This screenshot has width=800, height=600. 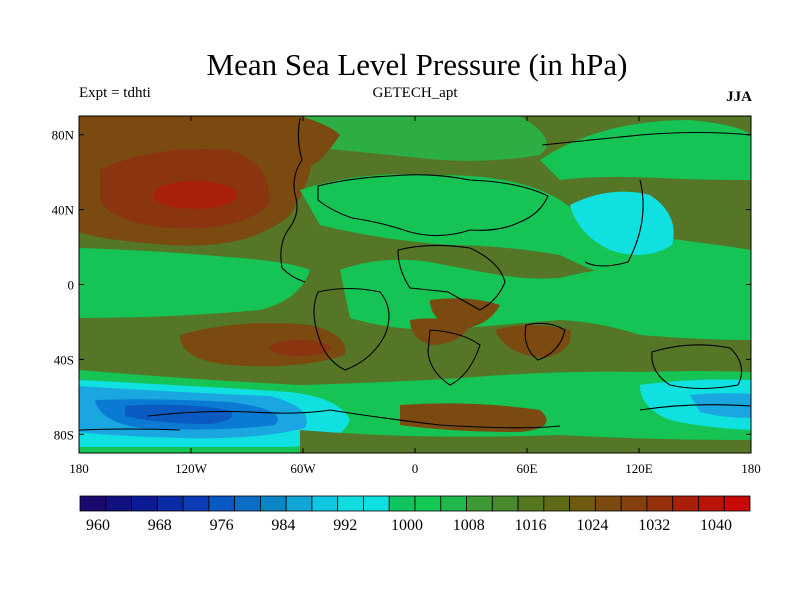 What do you see at coordinates (592, 525) in the screenshot?
I see `colorbar-label: 1024` at bounding box center [592, 525].